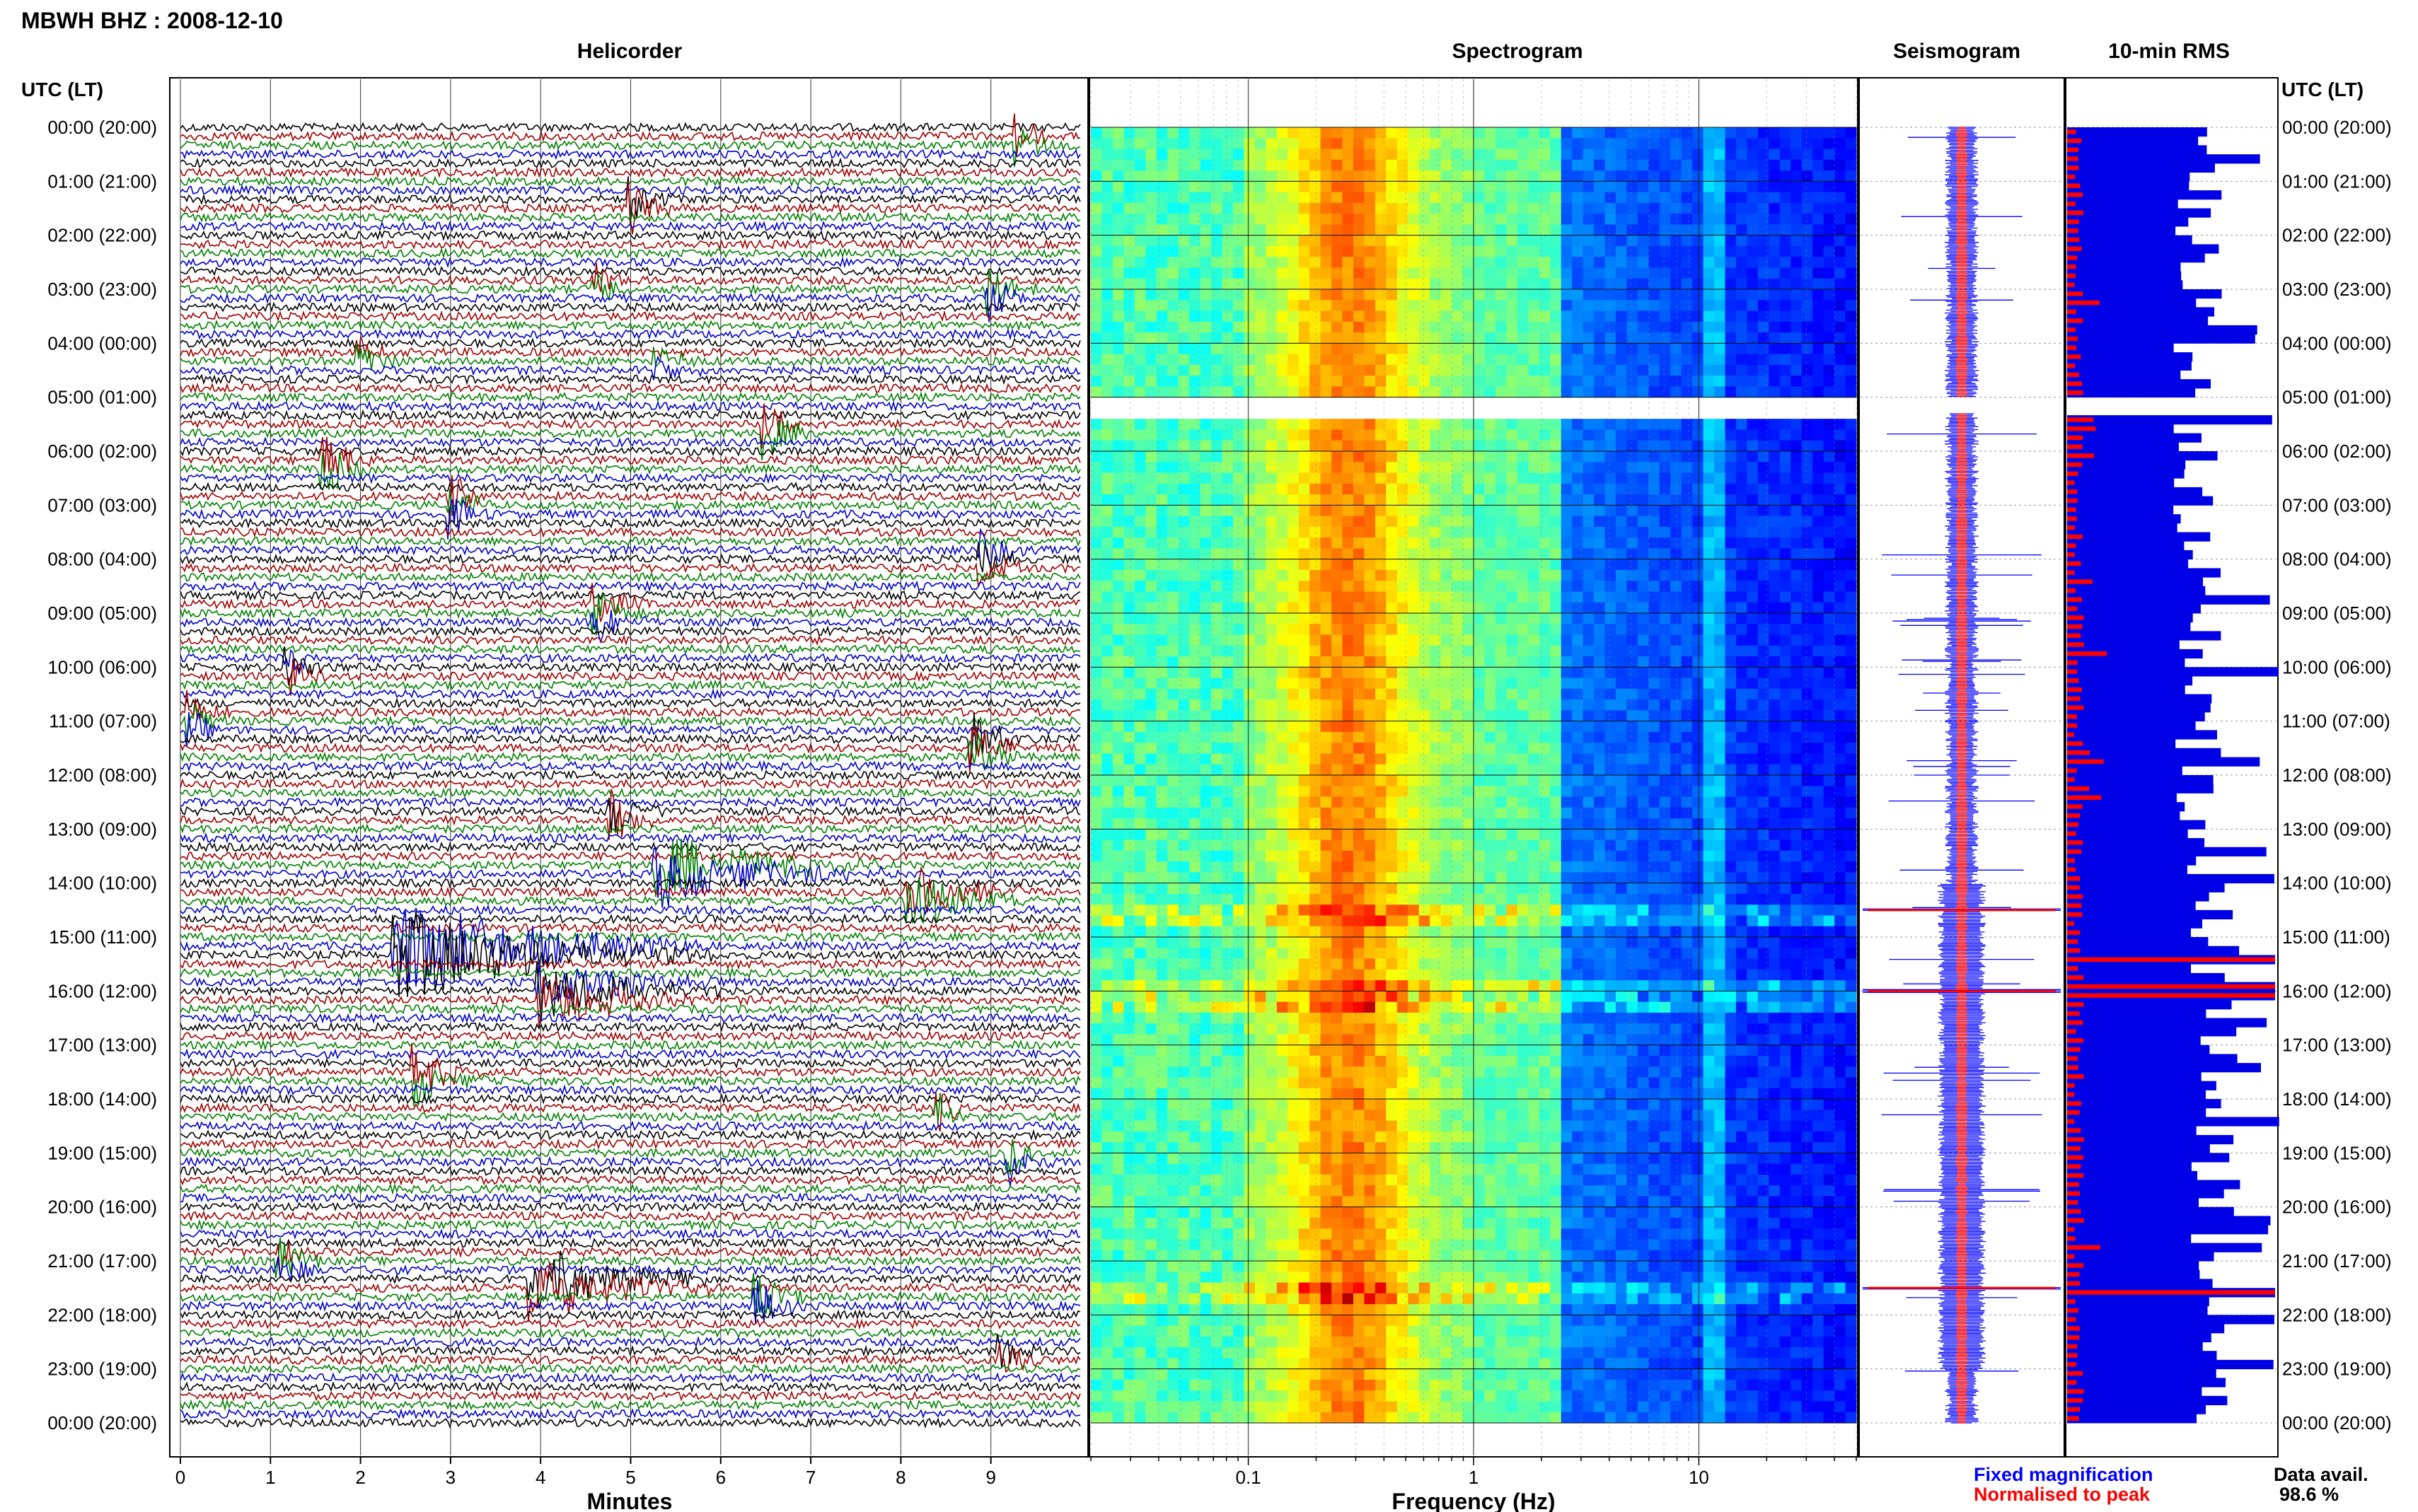 The height and width of the screenshot is (1512, 2418). I want to click on hour-label-left: 19:00 (15:00), so click(102, 1152).